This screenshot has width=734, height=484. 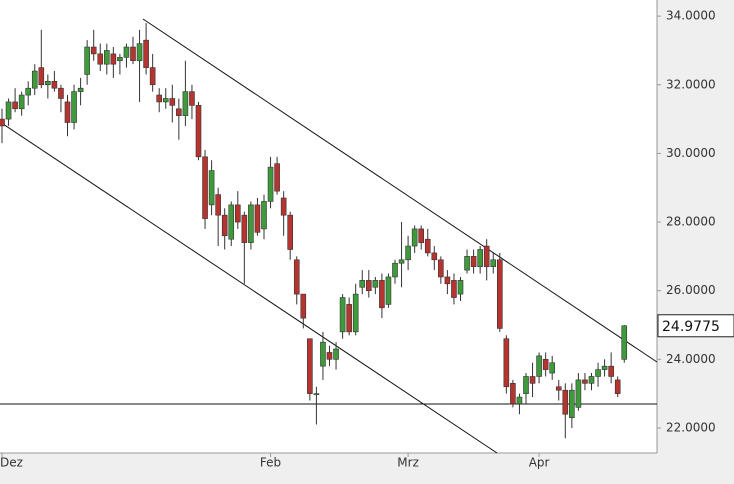 What do you see at coordinates (691, 327) in the screenshot?
I see `last-price-label: 24.9775` at bounding box center [691, 327].